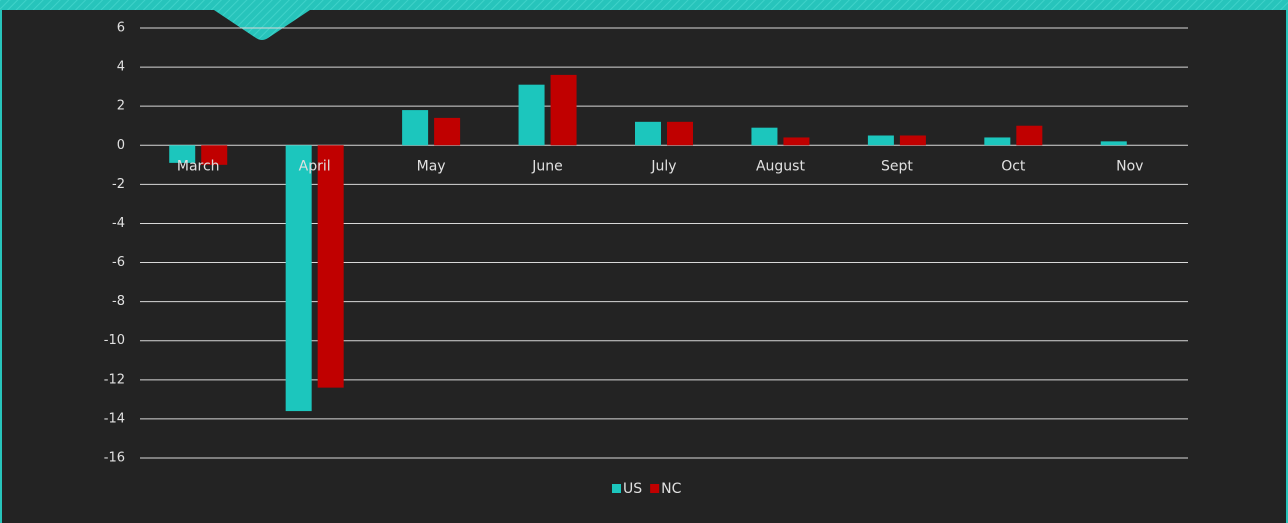  Describe the element at coordinates (671, 489) in the screenshot. I see `legend-label: NC` at that location.